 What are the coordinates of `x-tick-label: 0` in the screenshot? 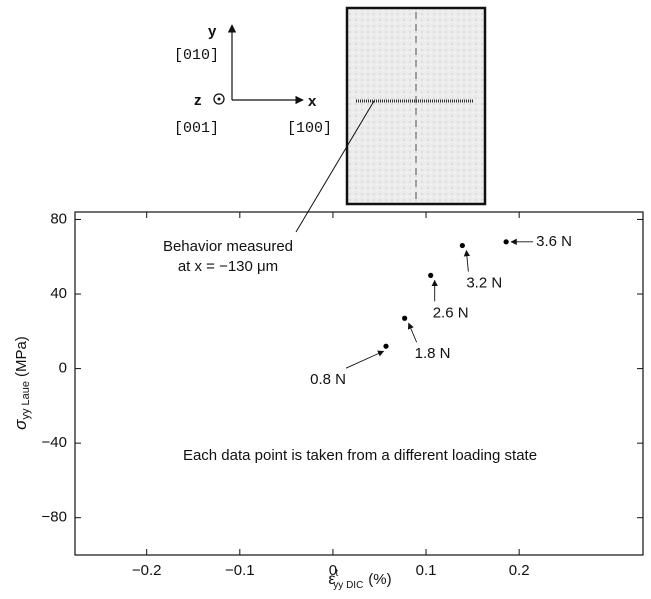 It's located at (333, 570).